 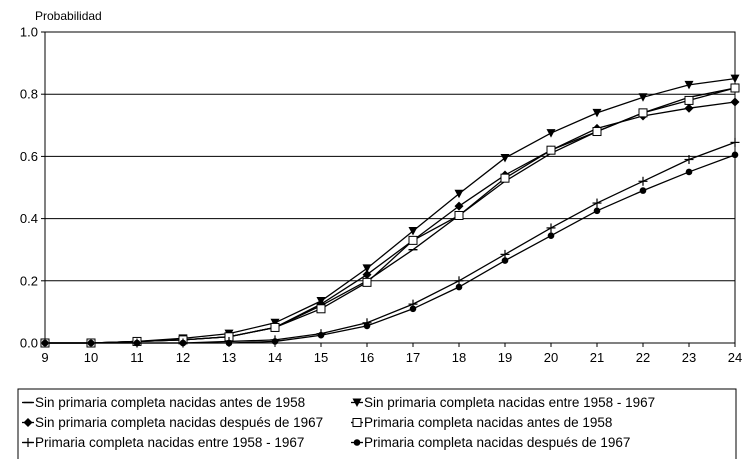 What do you see at coordinates (321, 357) in the screenshot?
I see `x-tick-label: 15` at bounding box center [321, 357].